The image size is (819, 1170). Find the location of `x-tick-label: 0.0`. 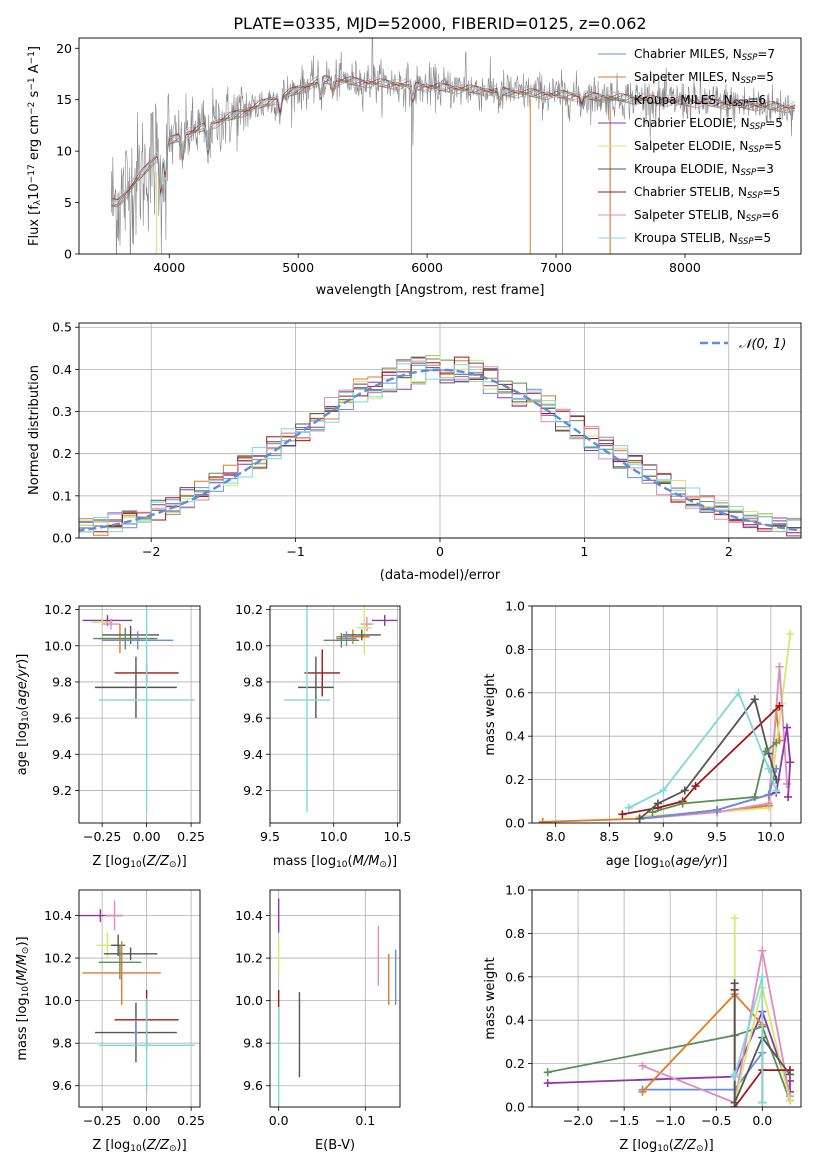

x-tick-label: 0.0 is located at coordinates (762, 1120).